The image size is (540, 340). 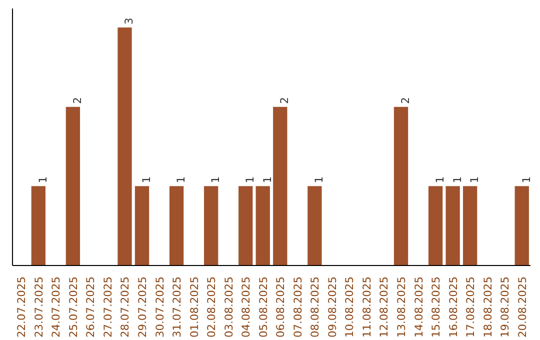 I want to click on x-tick-label: 05.08.2025, so click(x=263, y=307).